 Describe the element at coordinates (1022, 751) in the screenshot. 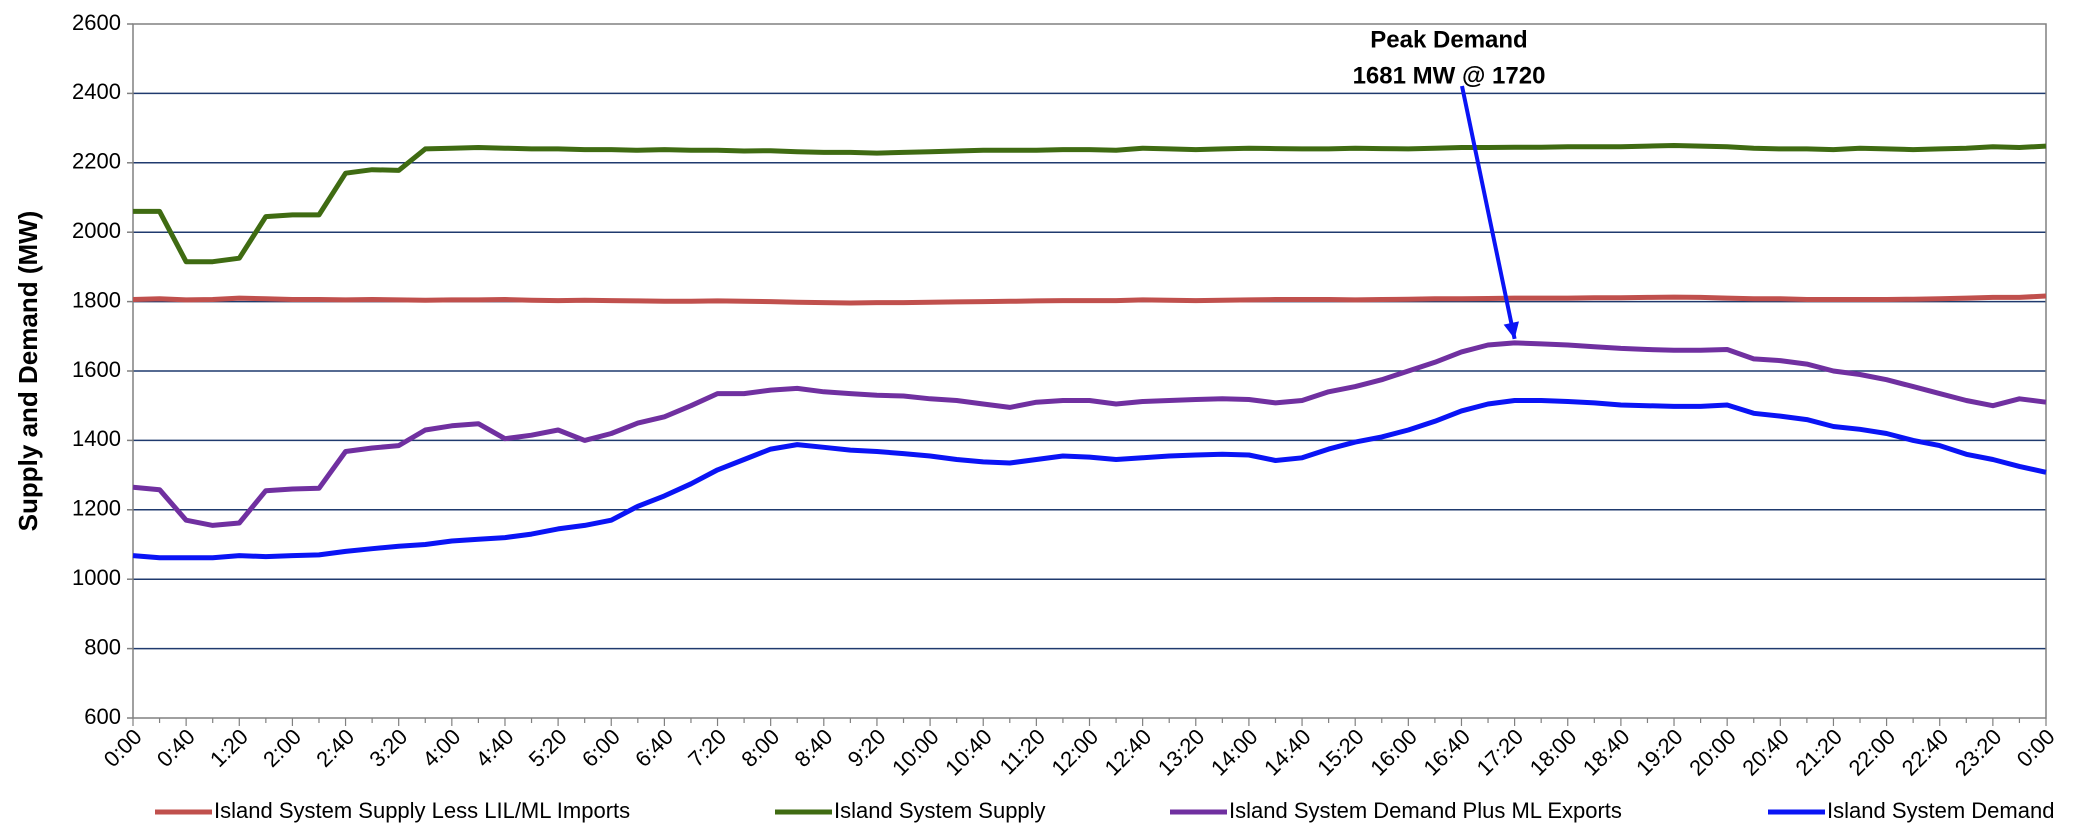

I see `x-tick-label: 11:20` at that location.